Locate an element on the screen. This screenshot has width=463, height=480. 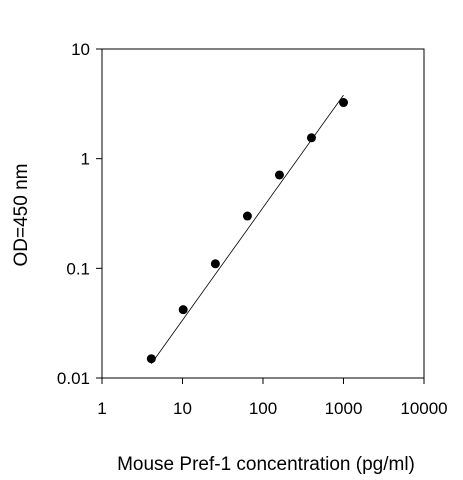
x-tick-label-0: 1 is located at coordinates (101, 408).